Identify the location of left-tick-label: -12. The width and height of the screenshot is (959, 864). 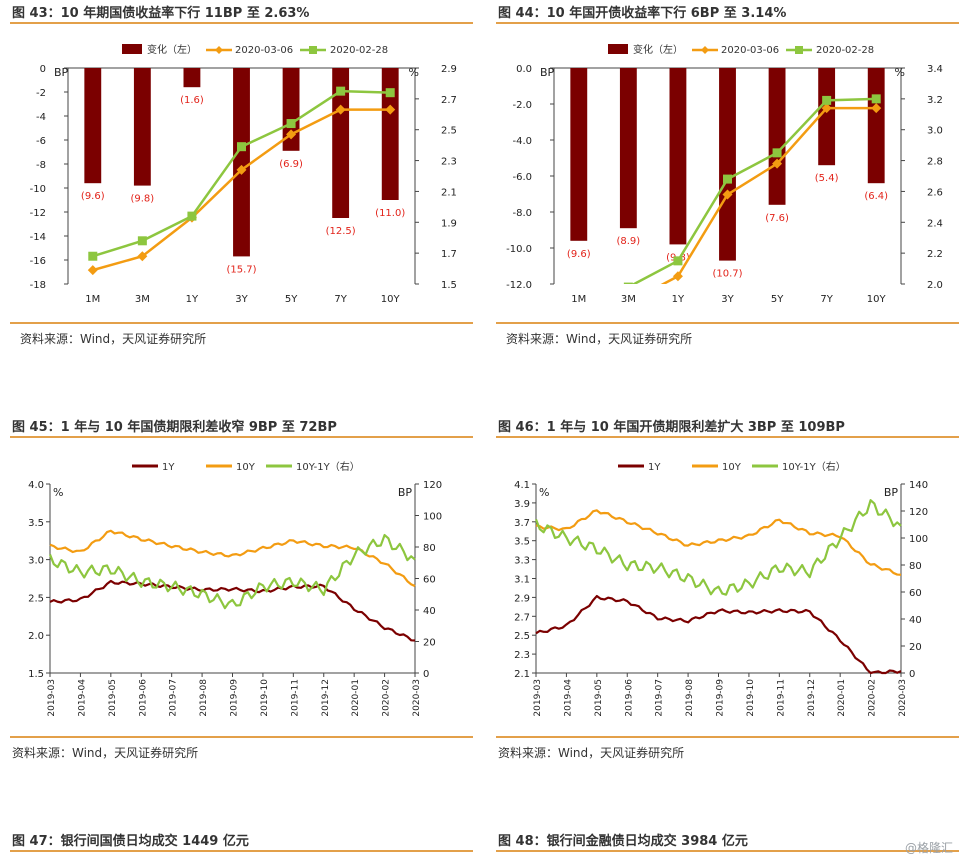
(38, 213).